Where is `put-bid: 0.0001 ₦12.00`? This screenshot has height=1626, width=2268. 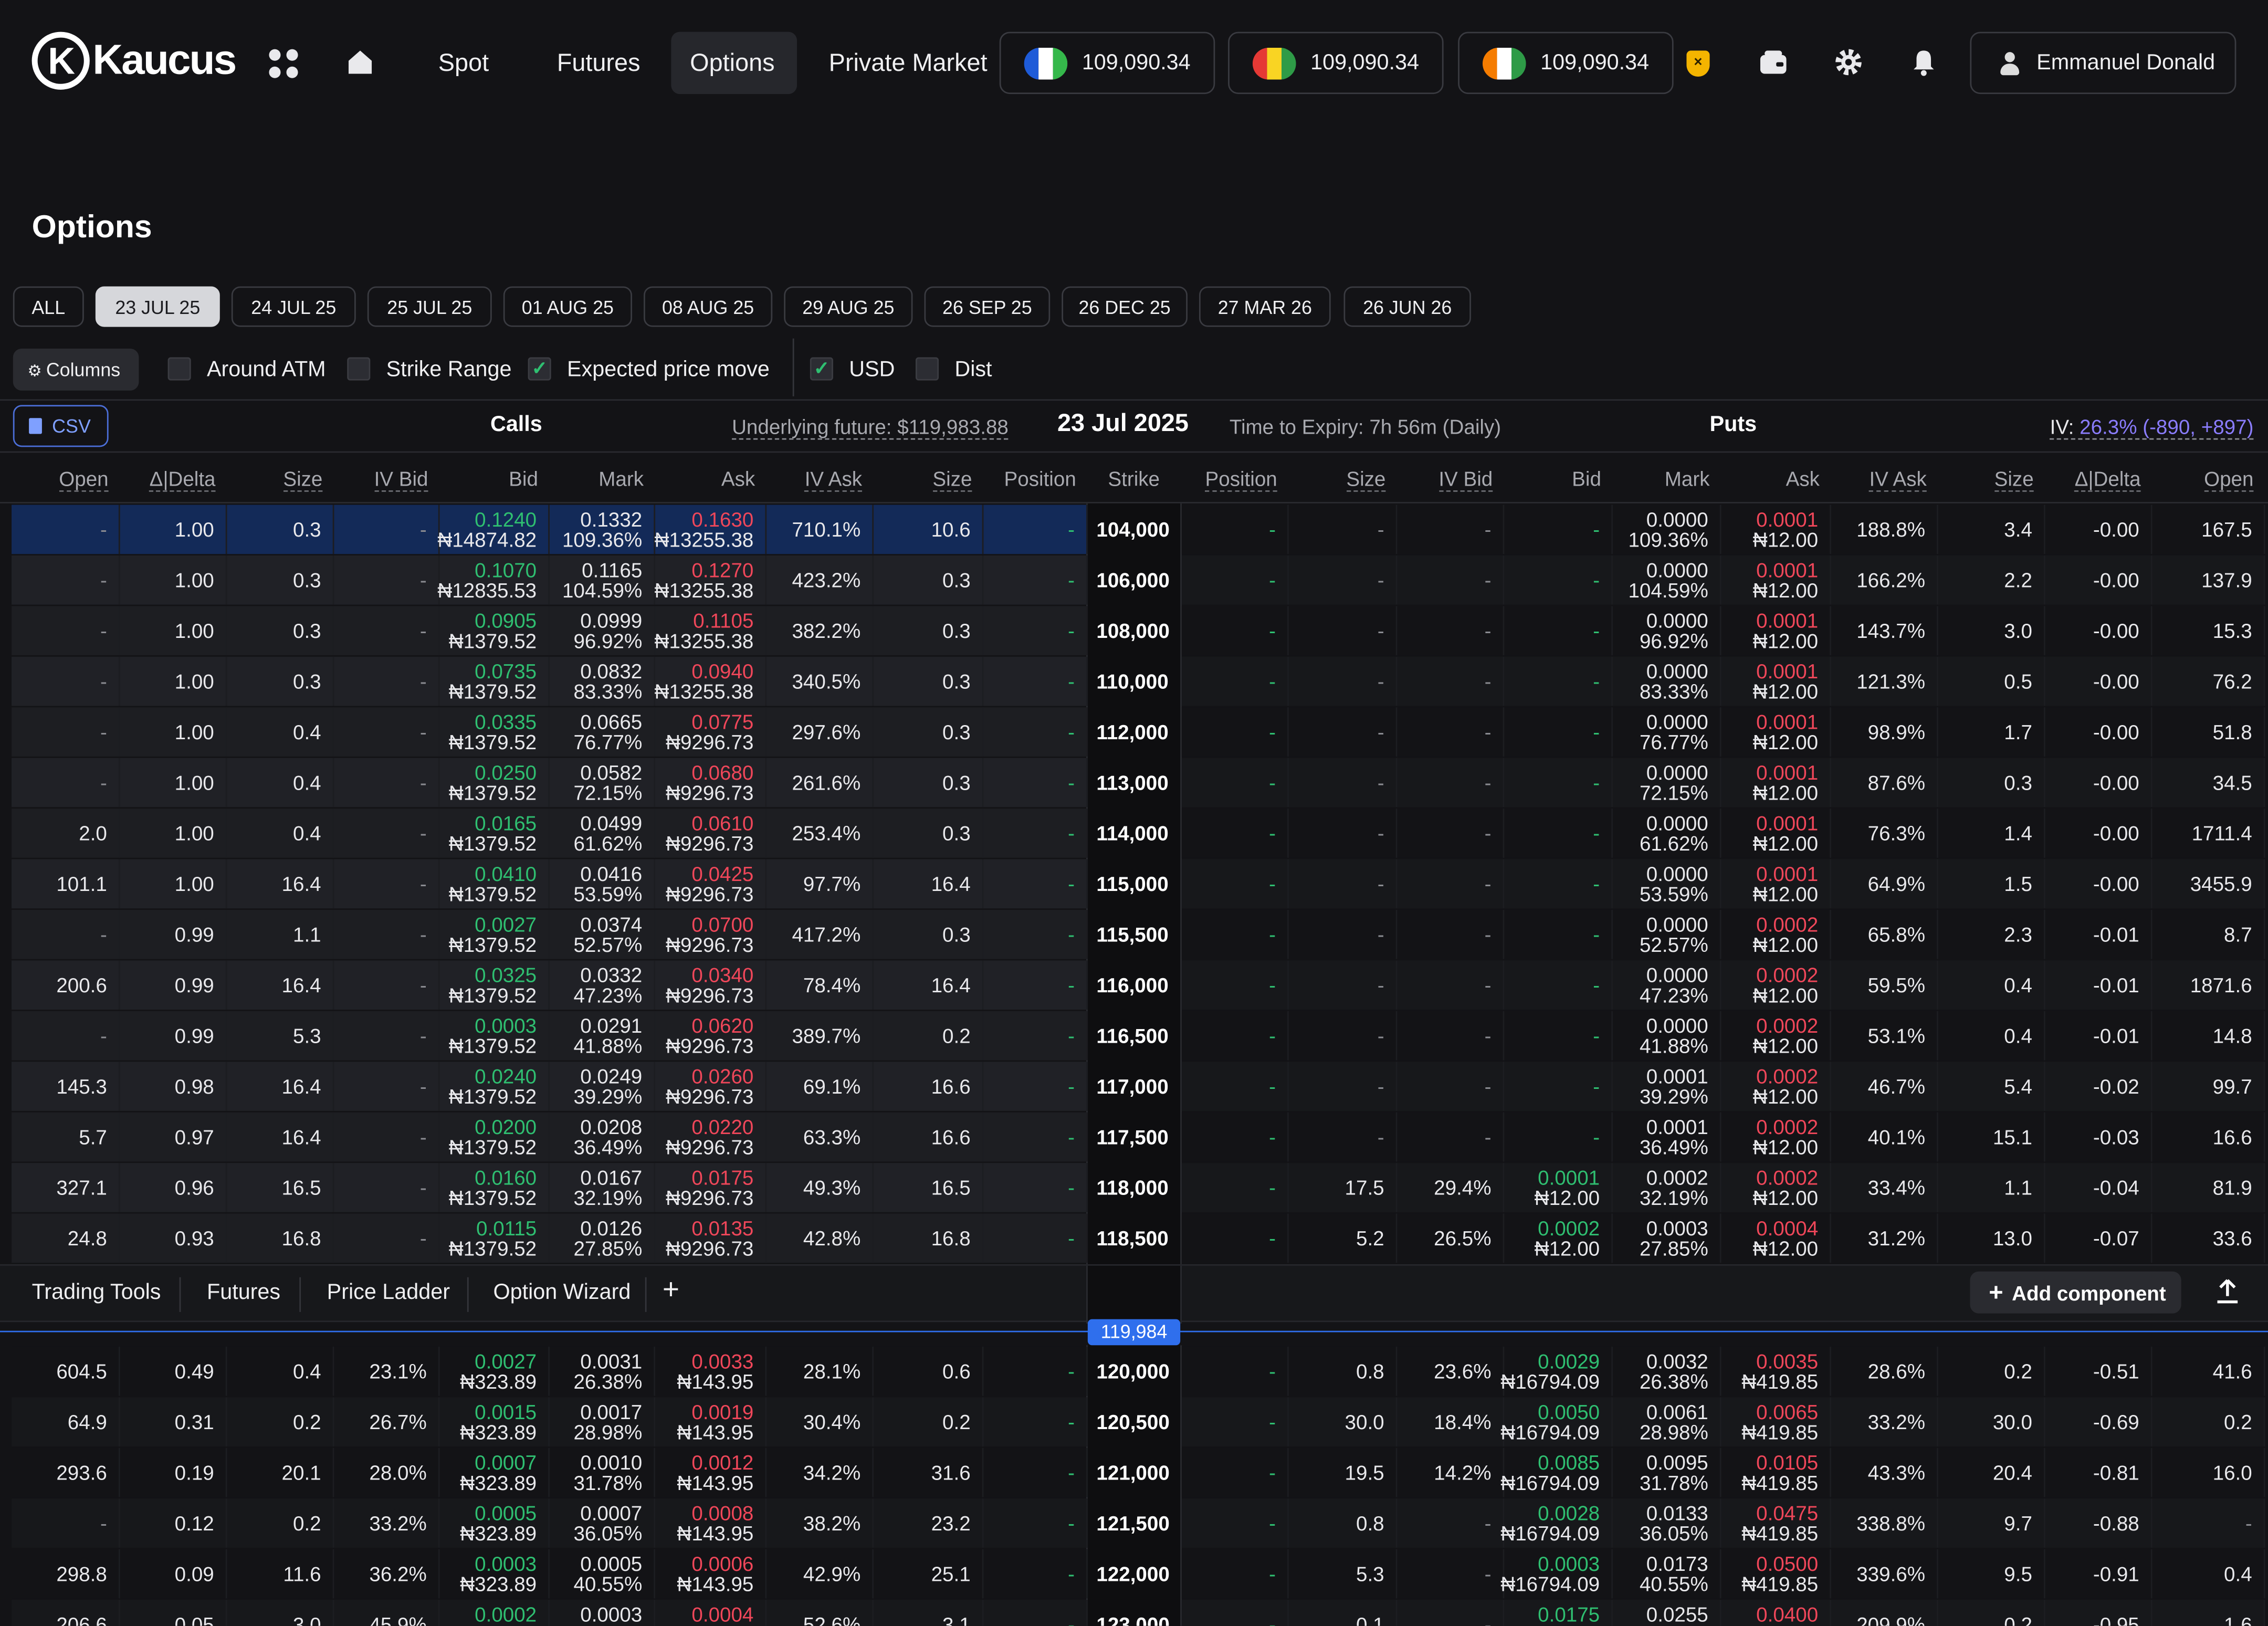
put-bid: 0.0001 ₦12.00 is located at coordinates (1558, 1187).